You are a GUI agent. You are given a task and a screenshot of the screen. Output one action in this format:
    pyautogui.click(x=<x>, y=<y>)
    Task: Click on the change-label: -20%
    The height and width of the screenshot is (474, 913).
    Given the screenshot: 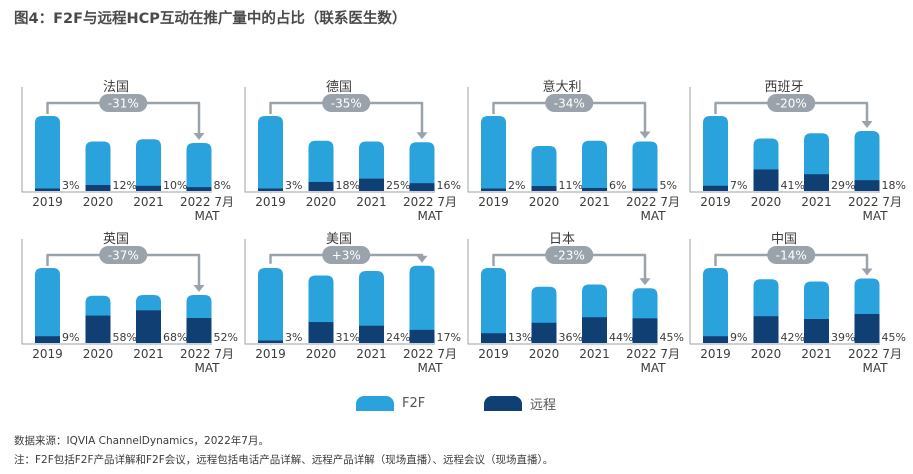 What is the action you would take?
    pyautogui.click(x=791, y=104)
    